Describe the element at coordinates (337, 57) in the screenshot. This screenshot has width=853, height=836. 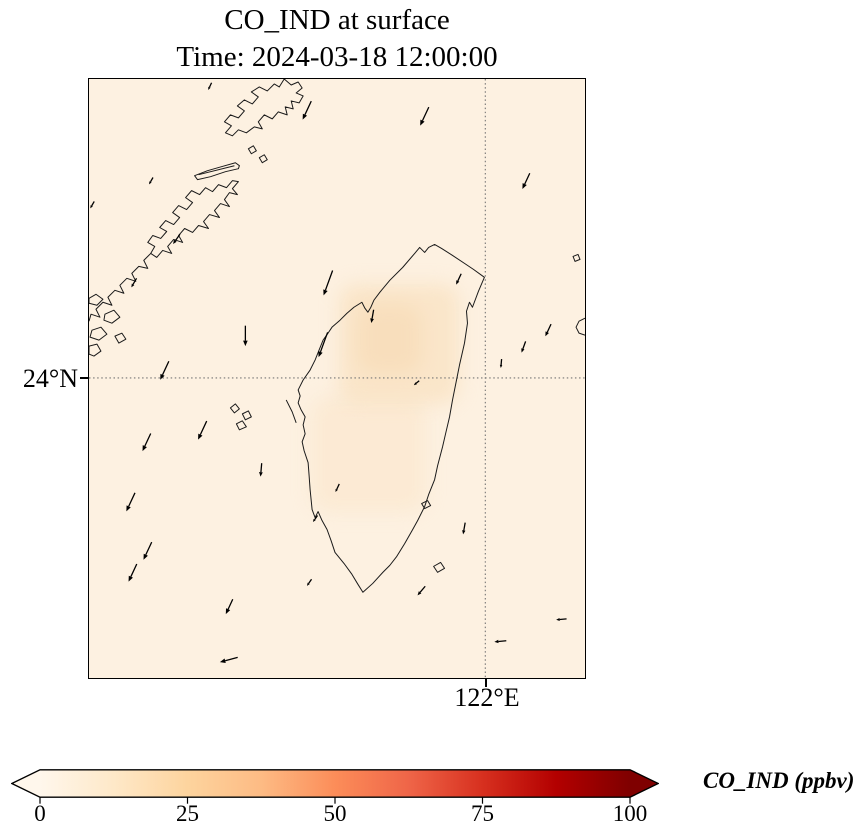
I see `title-line-time: Time: 2024-03-18 12:00:00` at that location.